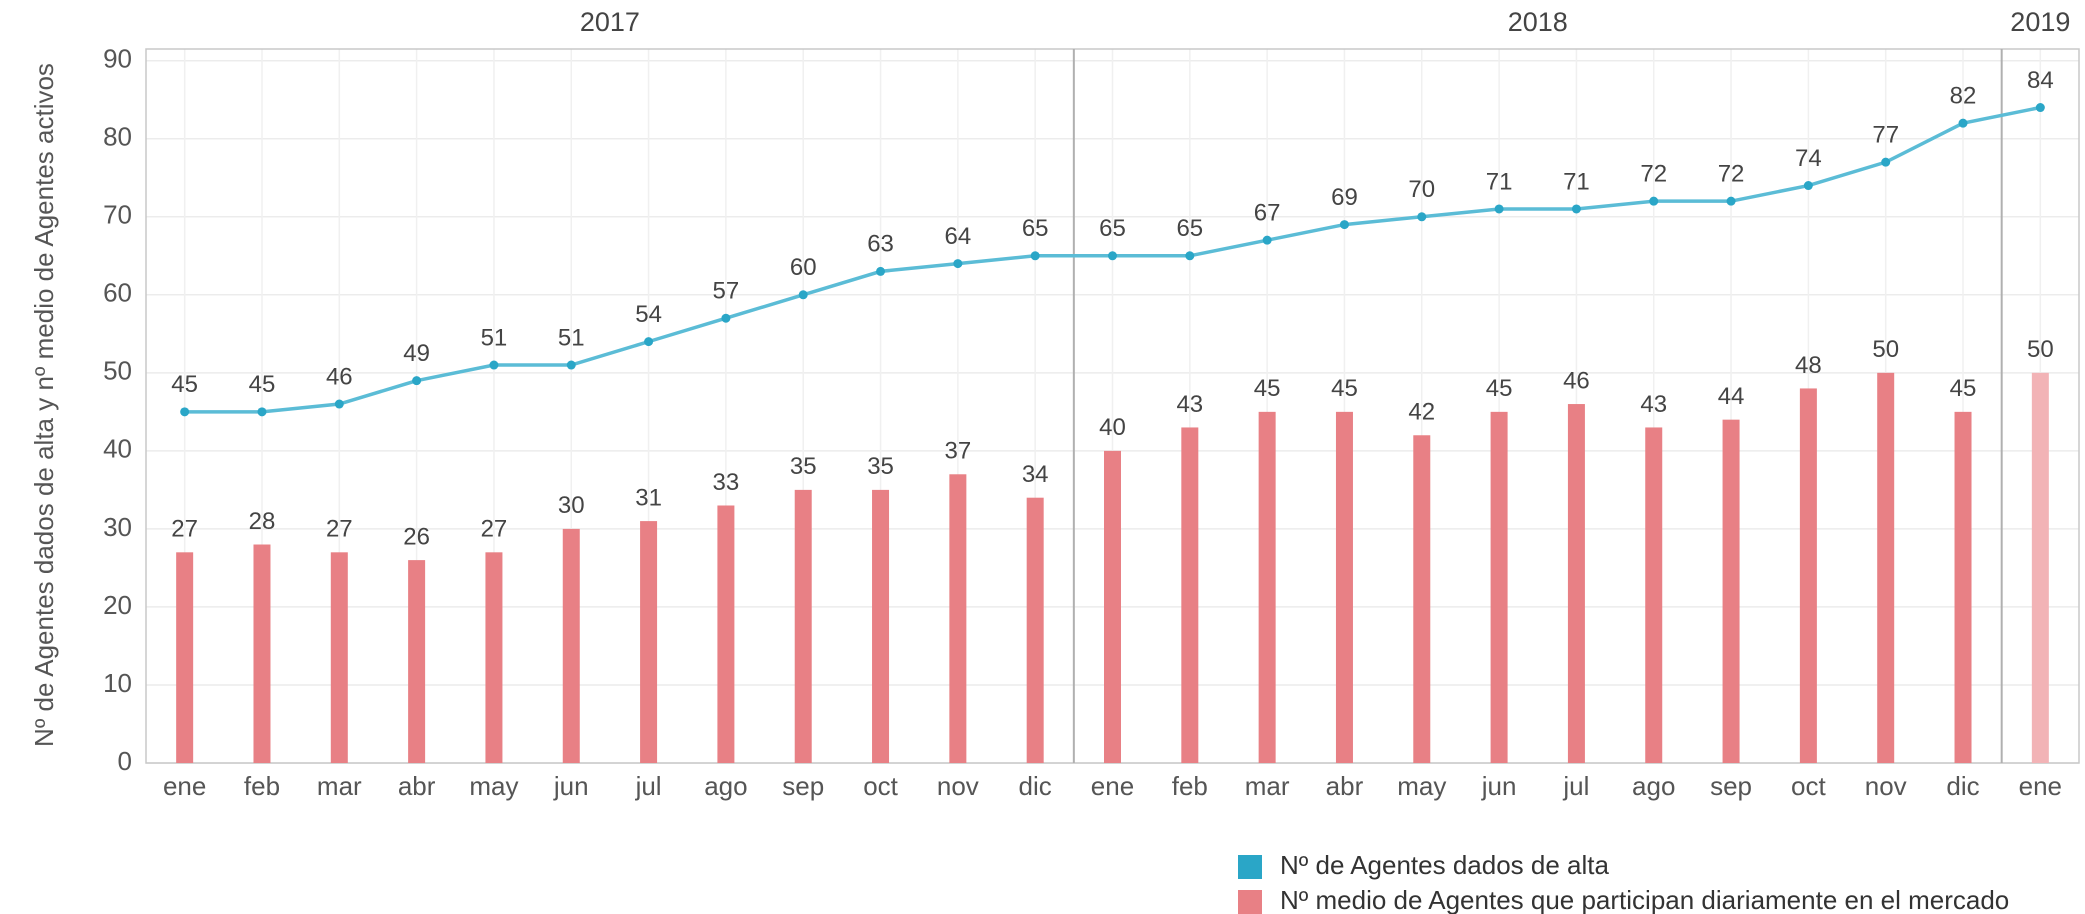  I want to click on x-tick-label: nov, so click(958, 786).